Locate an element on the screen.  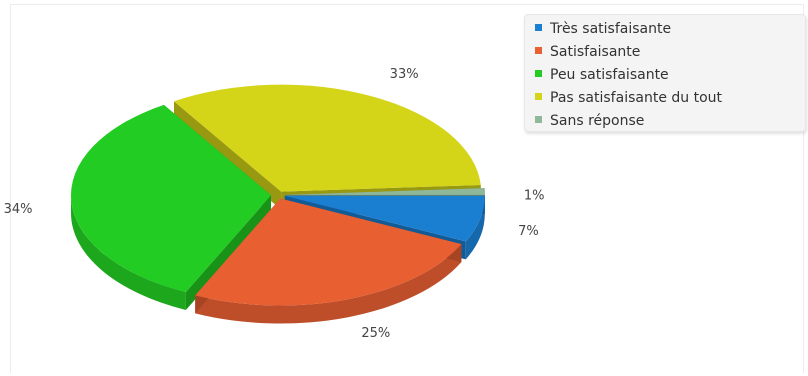
pie-label: 7% is located at coordinates (528, 231).